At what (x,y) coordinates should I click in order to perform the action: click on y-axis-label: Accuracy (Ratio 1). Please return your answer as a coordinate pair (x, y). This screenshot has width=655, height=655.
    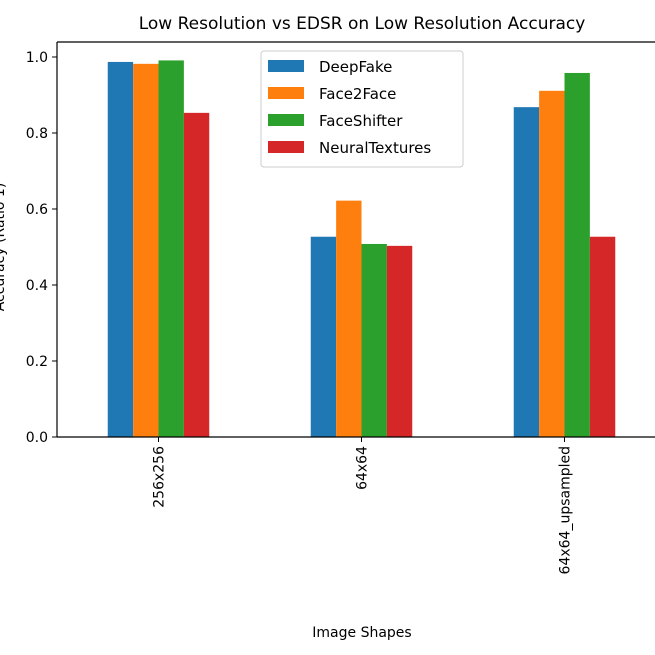
    Looking at the image, I should click on (4, 247).